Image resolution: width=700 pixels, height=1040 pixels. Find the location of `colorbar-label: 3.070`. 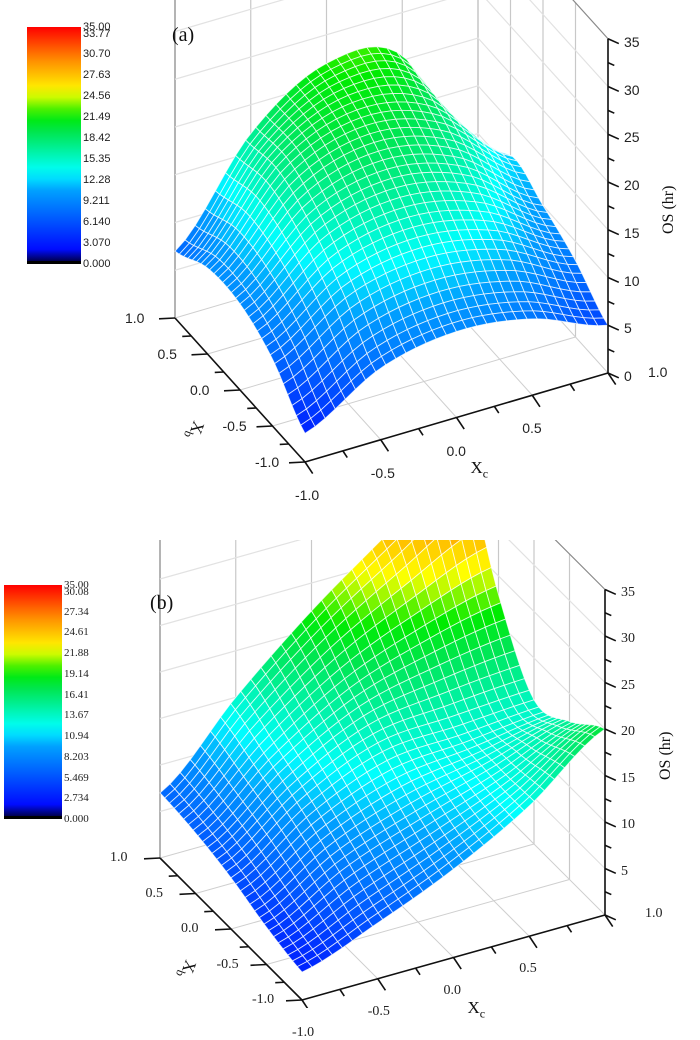

colorbar-label: 3.070 is located at coordinates (97, 243).